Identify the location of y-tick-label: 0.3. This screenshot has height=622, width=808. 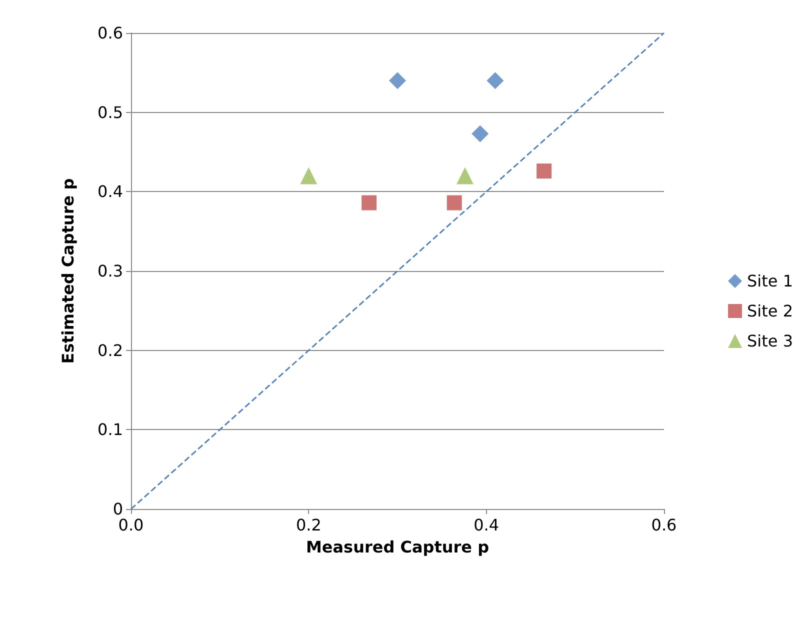
(110, 271).